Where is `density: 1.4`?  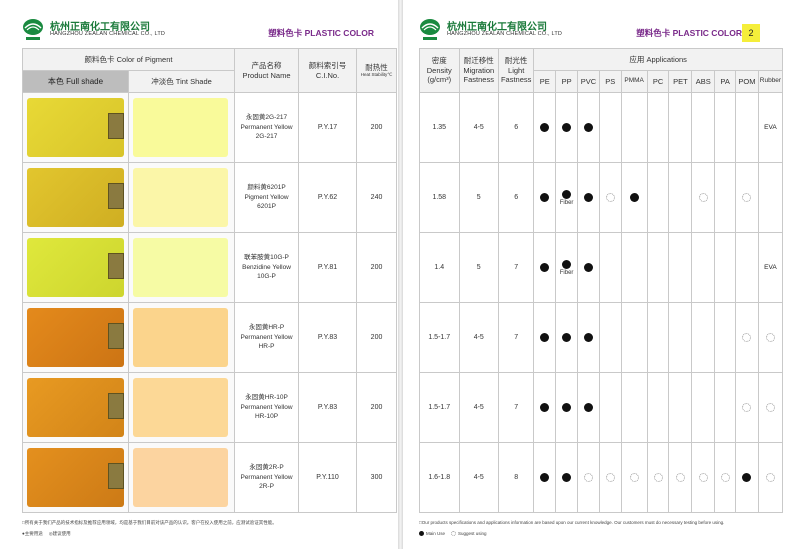
density: 1.4 is located at coordinates (439, 267).